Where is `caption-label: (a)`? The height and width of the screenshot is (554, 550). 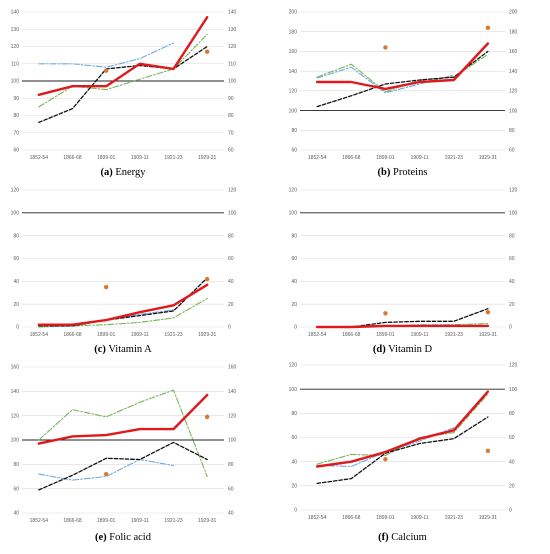
caption-label: (a) is located at coordinates (106, 172).